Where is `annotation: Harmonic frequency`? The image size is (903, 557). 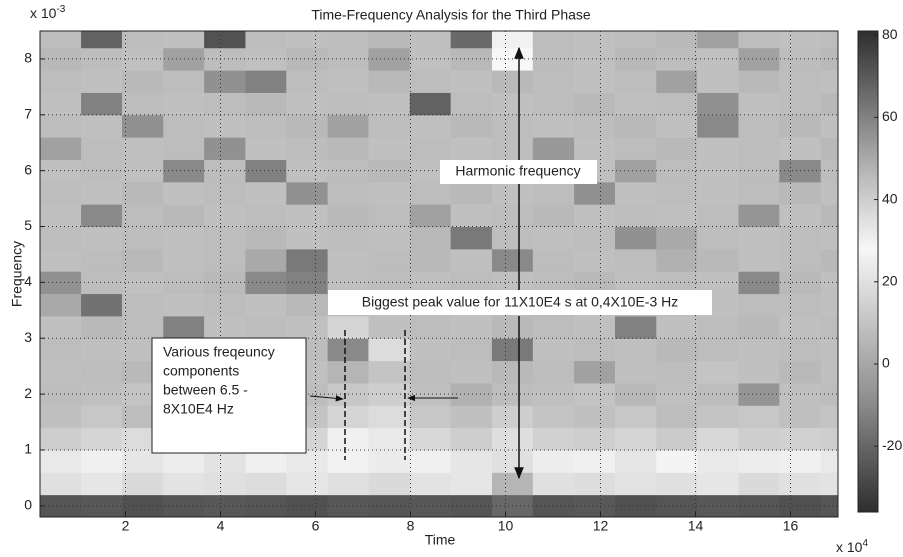
annotation: Harmonic frequency is located at coordinates (517, 171).